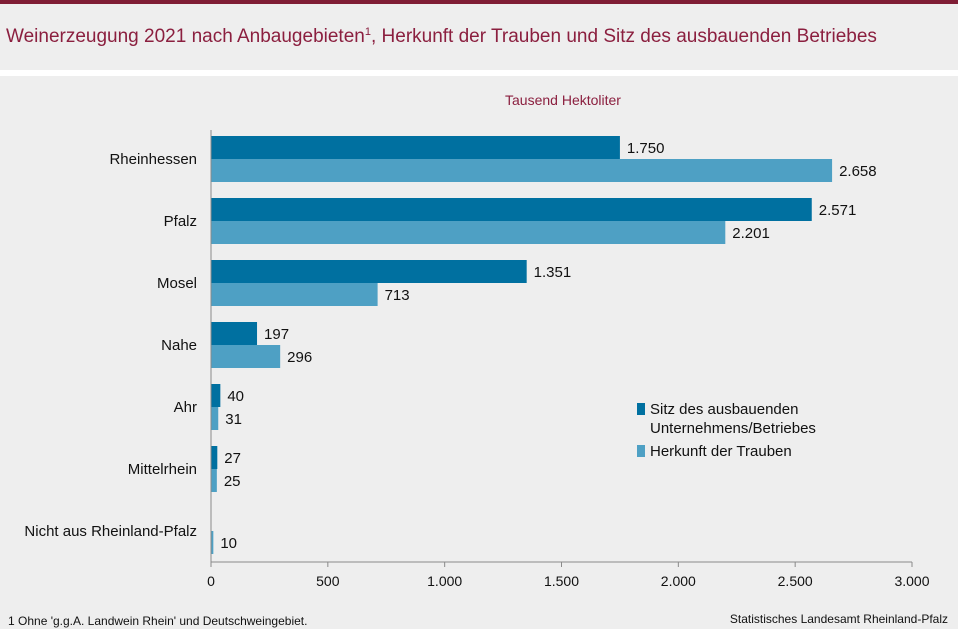 The image size is (958, 629). I want to click on data-label: 25, so click(232, 481).